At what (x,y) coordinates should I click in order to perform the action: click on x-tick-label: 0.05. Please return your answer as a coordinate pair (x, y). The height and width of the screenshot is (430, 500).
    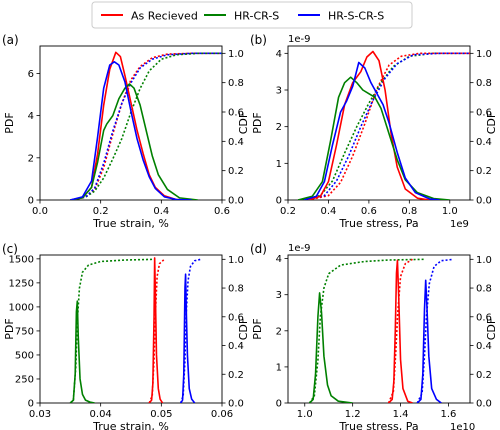
    Looking at the image, I should click on (161, 414).